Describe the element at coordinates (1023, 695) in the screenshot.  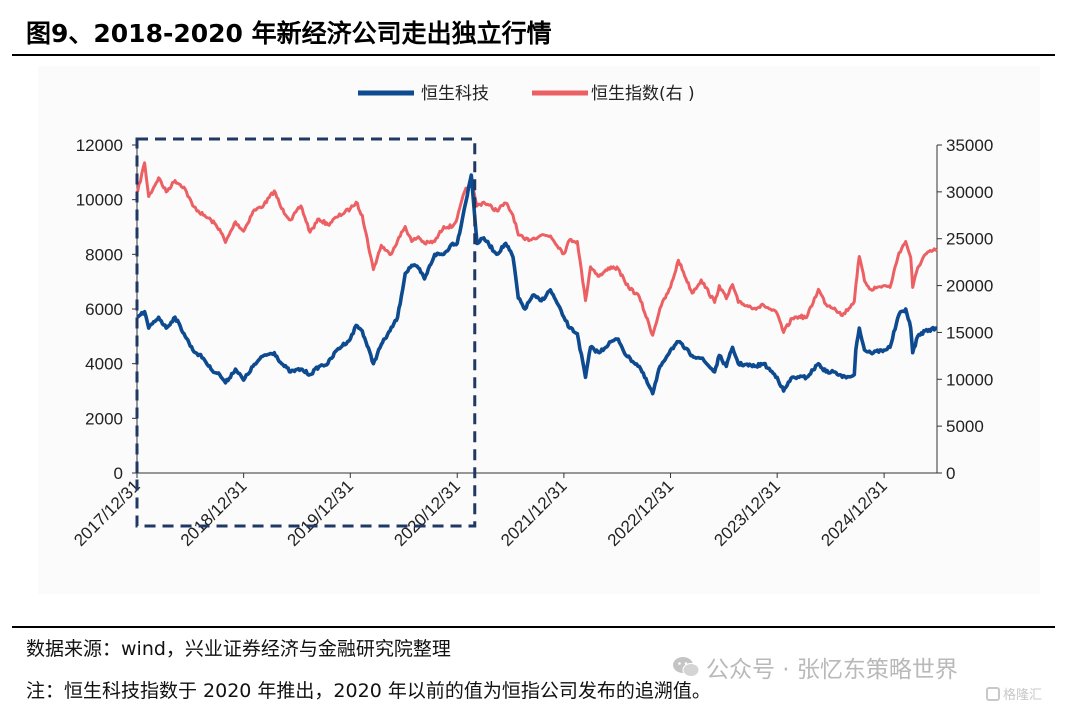
I see `logo-text: 格隆汇` at that location.